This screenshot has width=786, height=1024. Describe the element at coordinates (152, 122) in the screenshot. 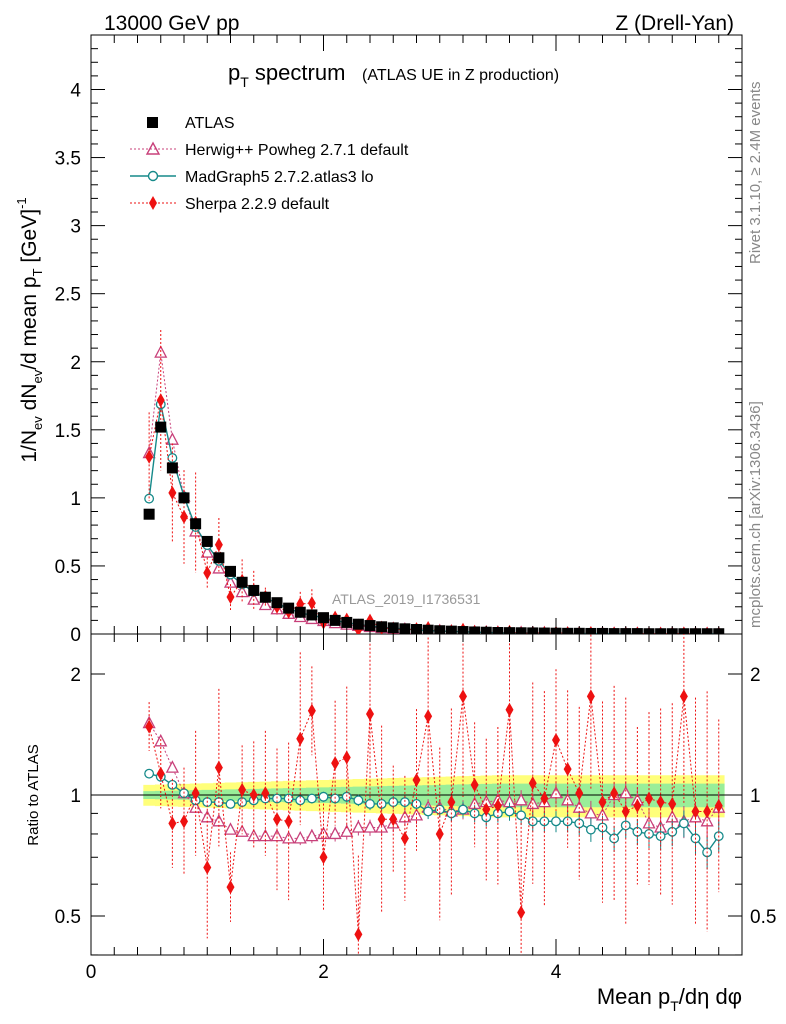

I see `legend-marker-atlas` at that location.